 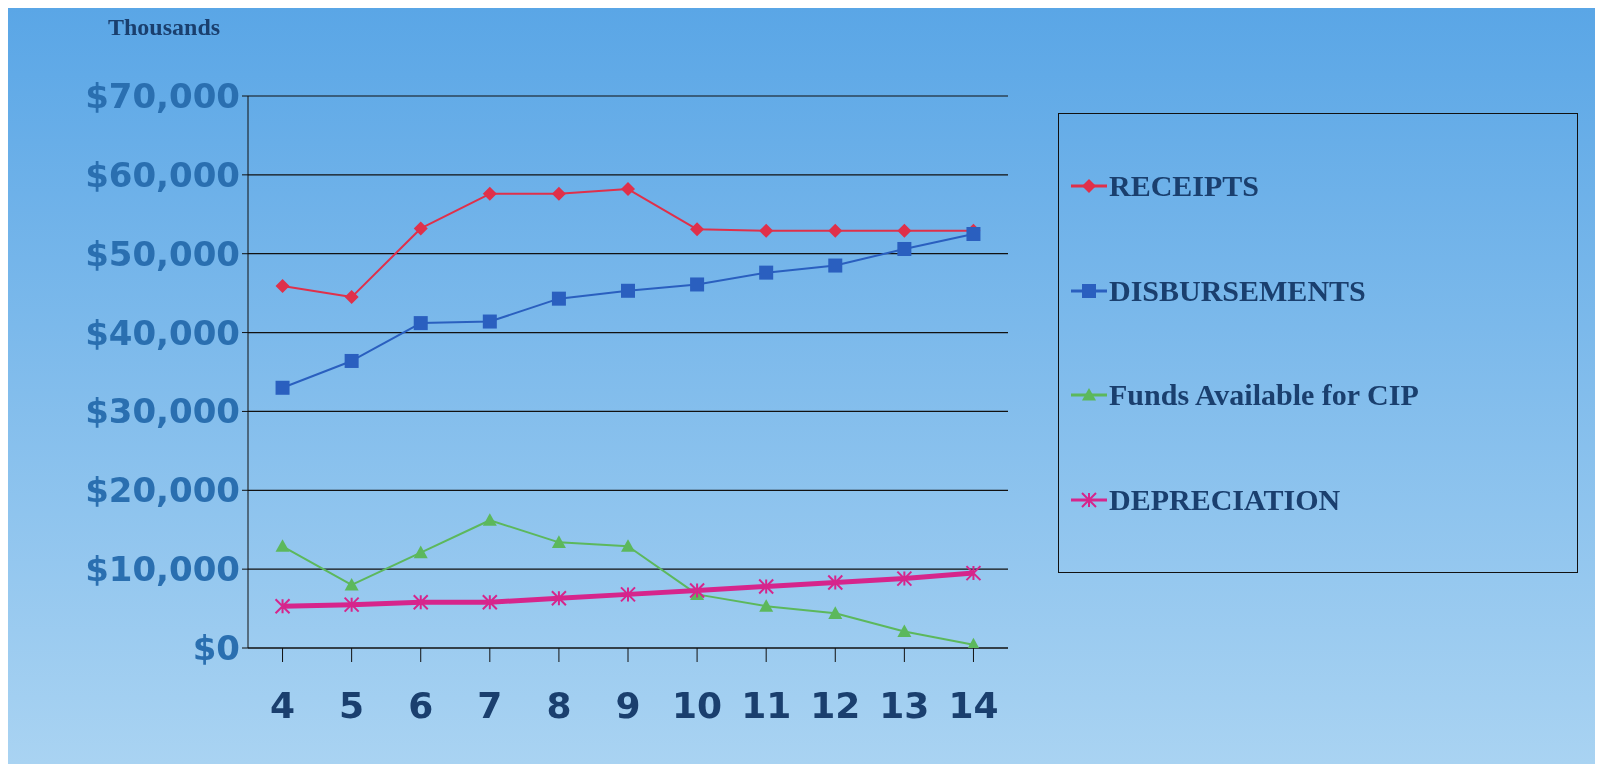 I want to click on y-axis-title: Thousands, so click(x=164, y=27).